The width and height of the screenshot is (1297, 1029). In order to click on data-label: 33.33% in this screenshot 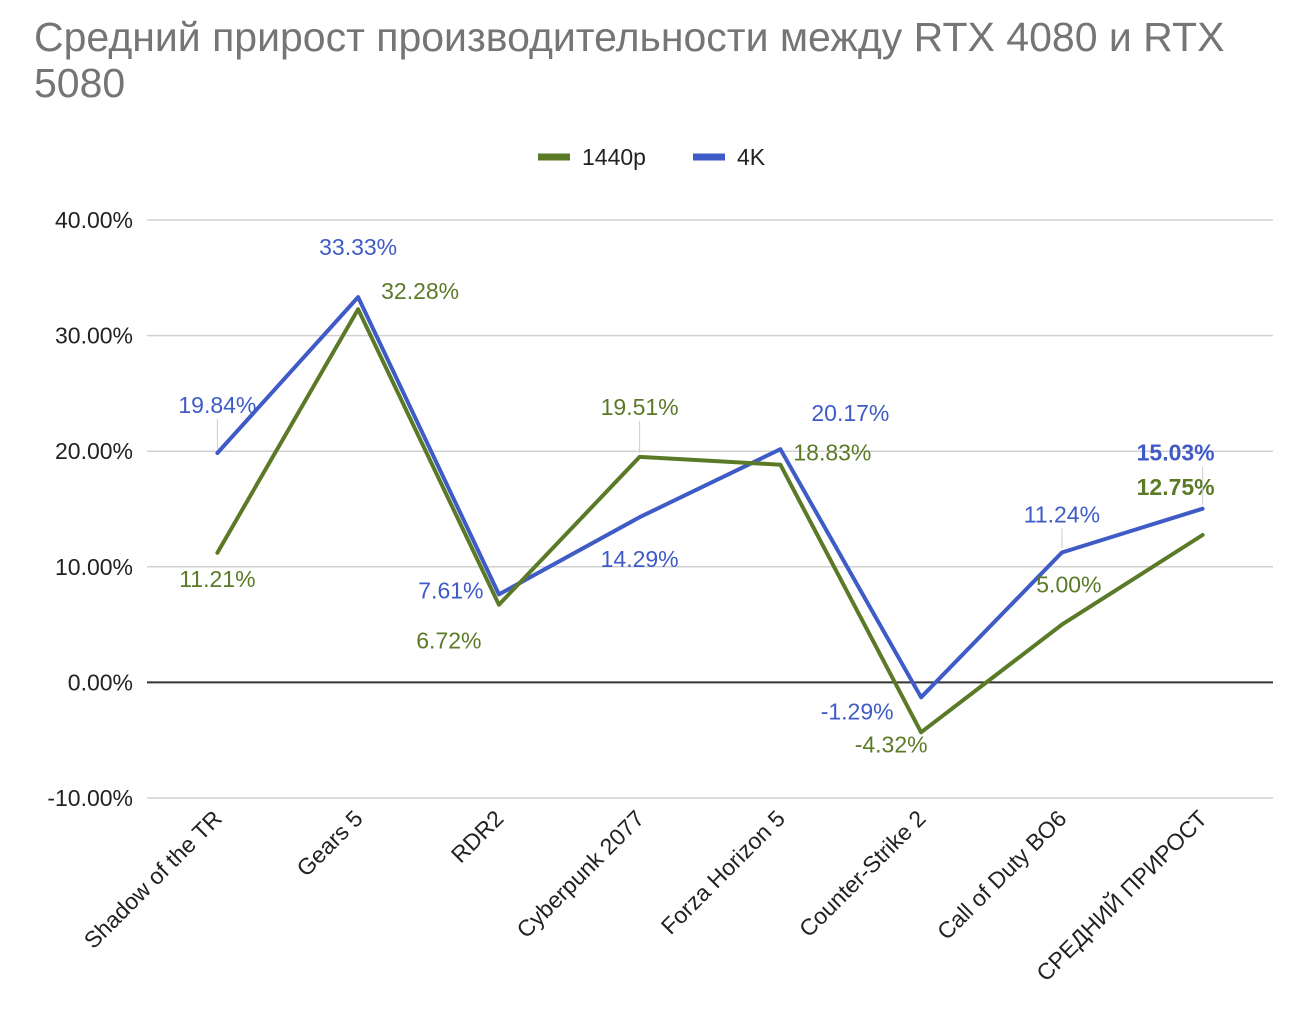, I will do `click(358, 247)`.